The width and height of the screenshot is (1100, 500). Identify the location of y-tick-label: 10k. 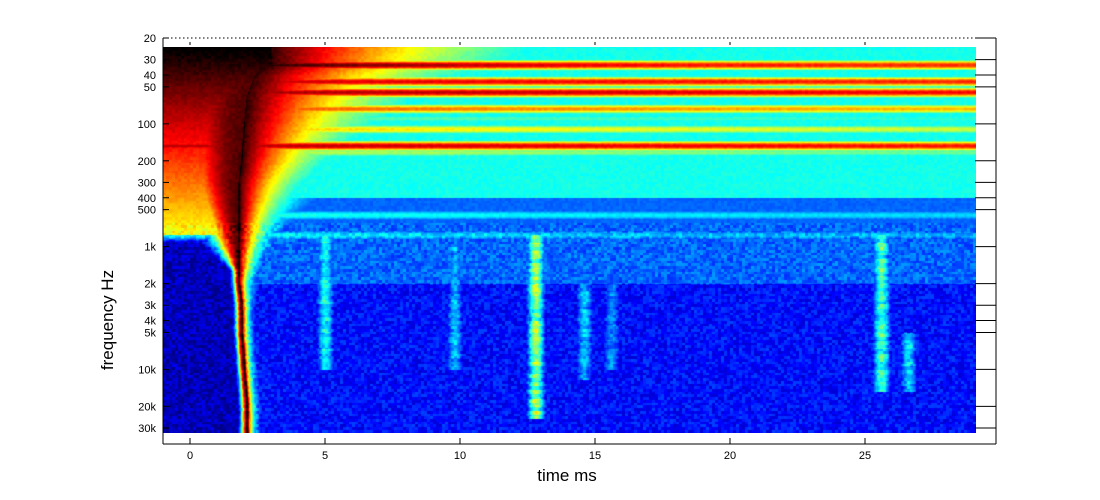
(147, 370).